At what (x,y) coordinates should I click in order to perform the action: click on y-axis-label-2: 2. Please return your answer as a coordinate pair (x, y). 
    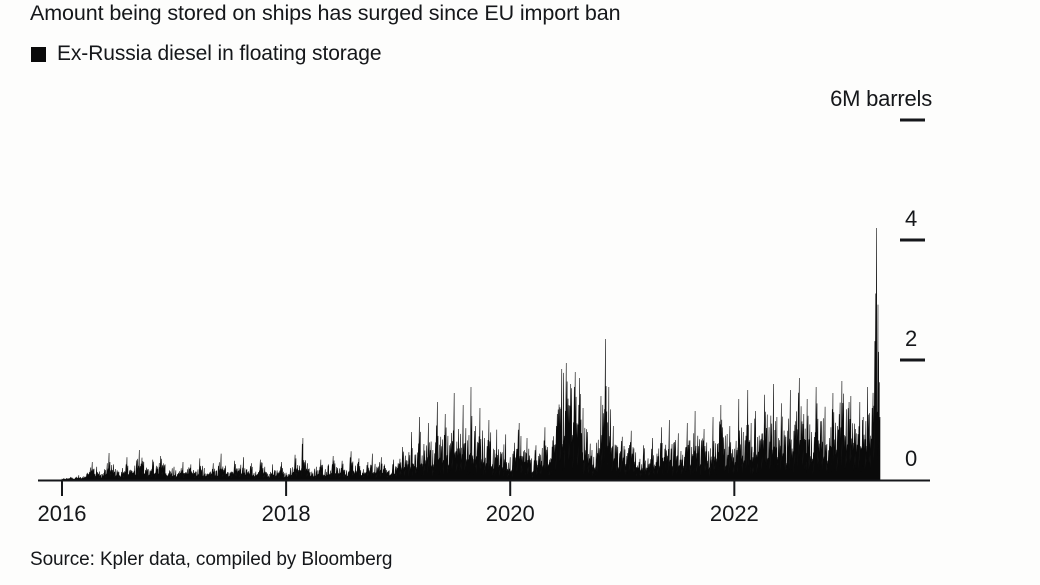
    Looking at the image, I should click on (911, 338).